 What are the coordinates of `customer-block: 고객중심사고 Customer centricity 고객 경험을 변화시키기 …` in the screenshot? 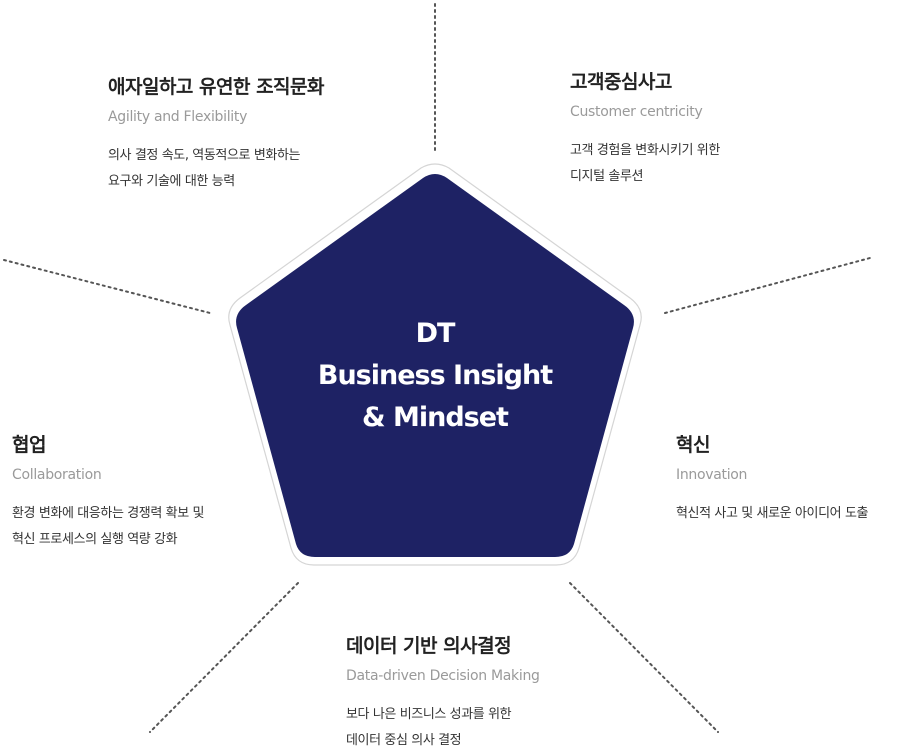 It's located at (645, 128).